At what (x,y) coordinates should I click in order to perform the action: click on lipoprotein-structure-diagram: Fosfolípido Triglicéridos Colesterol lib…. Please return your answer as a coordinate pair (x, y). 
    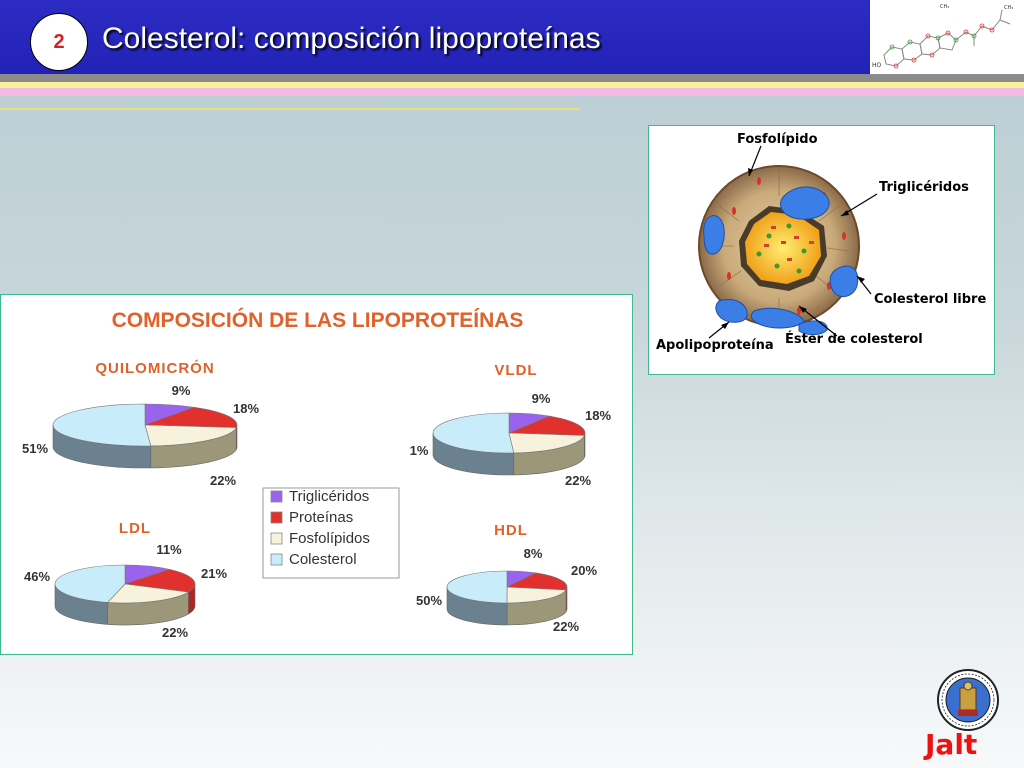
    Looking at the image, I should click on (821, 250).